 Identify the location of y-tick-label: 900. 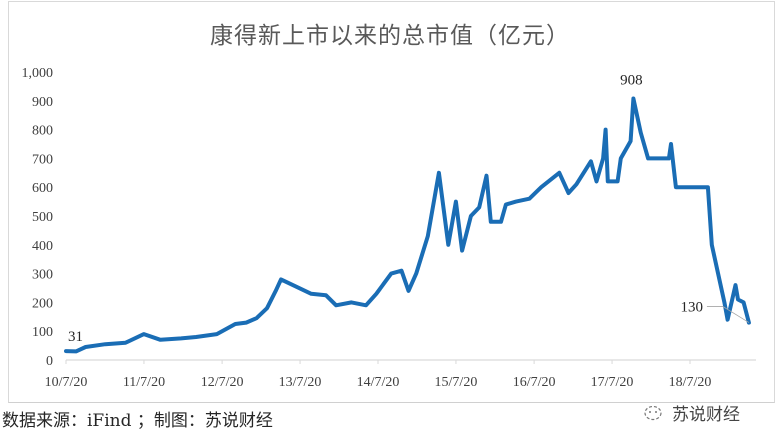
(42, 102).